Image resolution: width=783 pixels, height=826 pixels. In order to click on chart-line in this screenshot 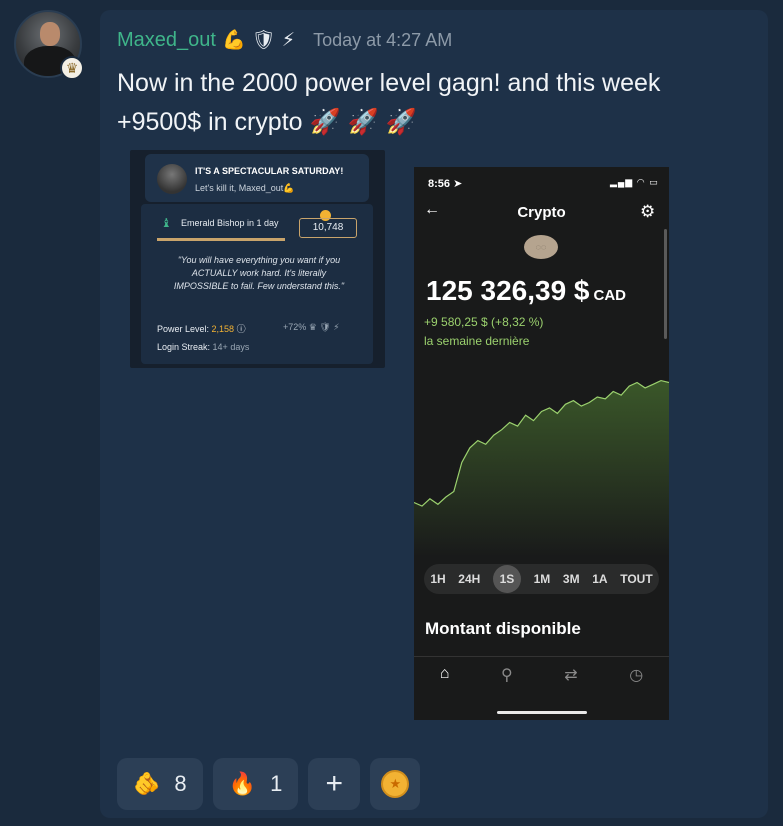, I will do `click(541, 443)`.